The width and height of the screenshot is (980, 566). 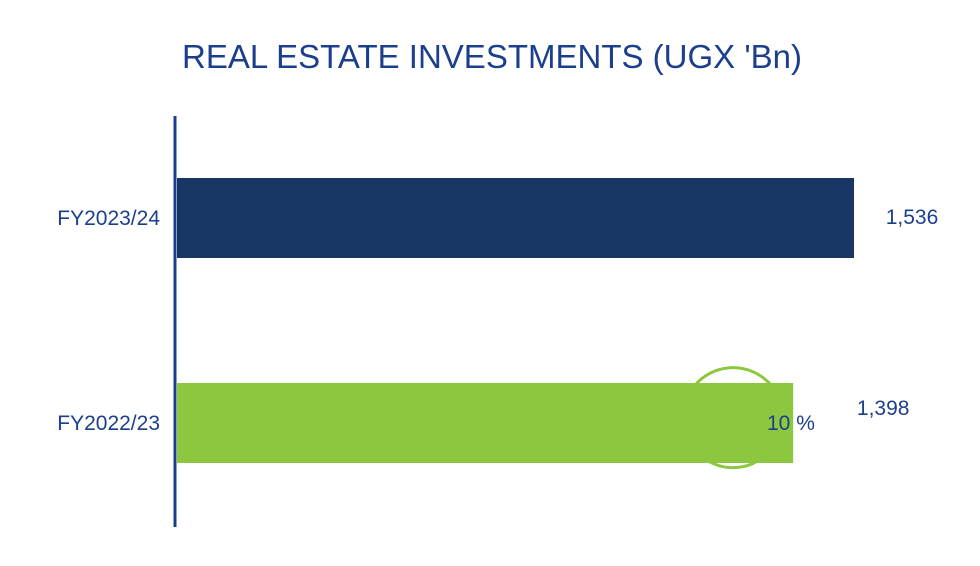 I want to click on value-label-1: 1,398, so click(x=883, y=408).